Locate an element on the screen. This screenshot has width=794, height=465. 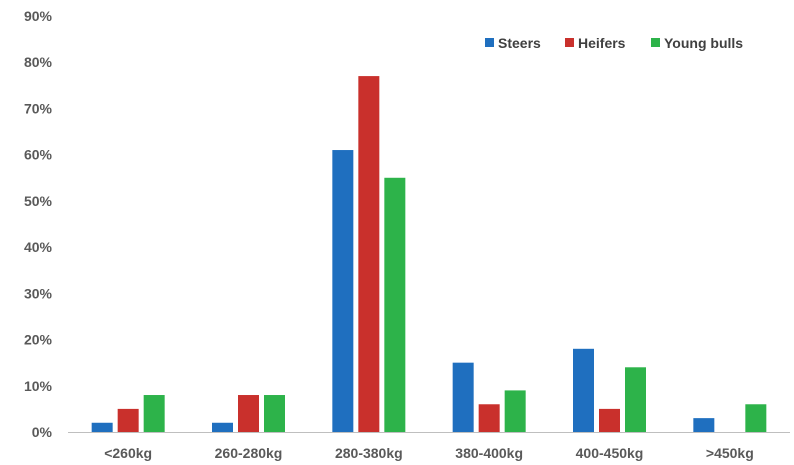
legend-label: Heifers is located at coordinates (602, 43).